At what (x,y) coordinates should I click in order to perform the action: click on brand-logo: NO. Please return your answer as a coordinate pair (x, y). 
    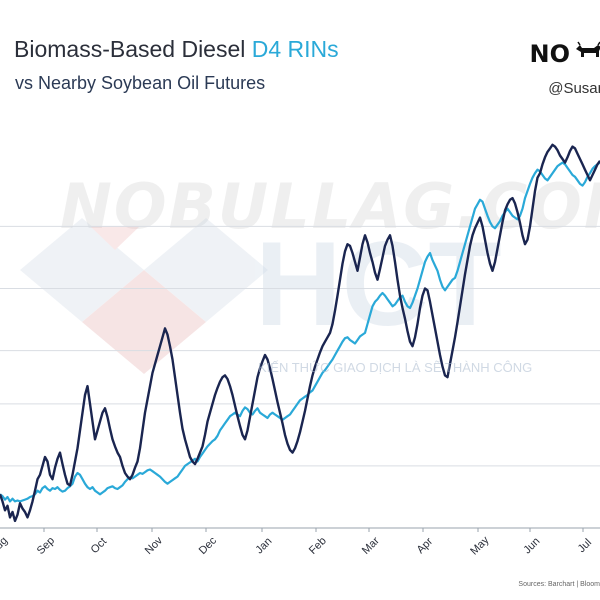
    Looking at the image, I should click on (565, 54).